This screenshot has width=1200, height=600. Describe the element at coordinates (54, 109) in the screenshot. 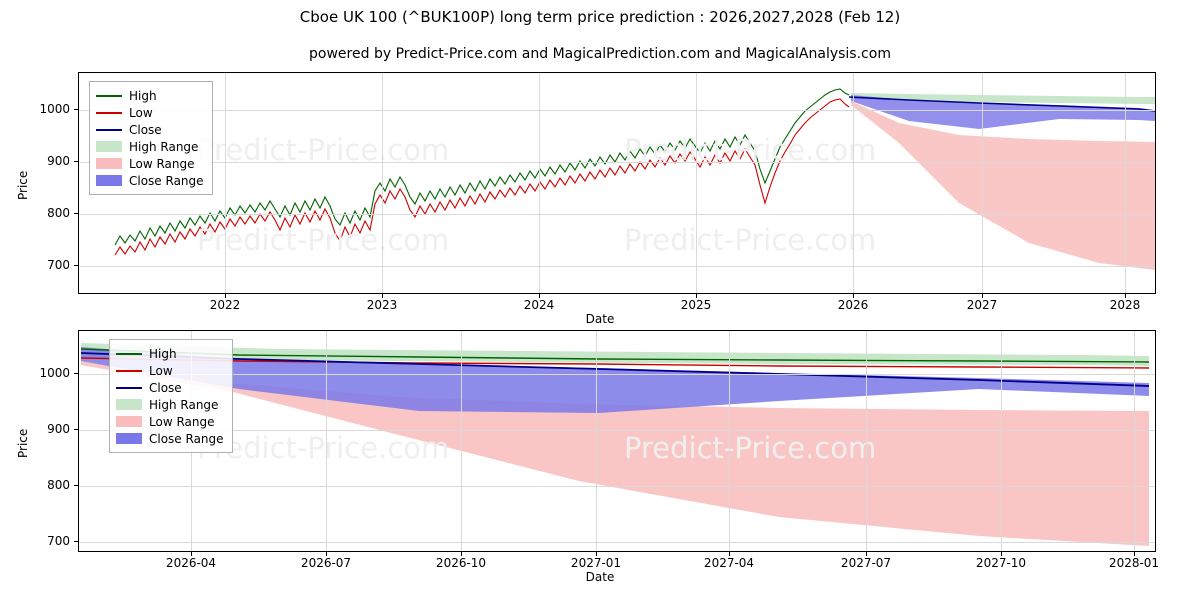

I see `top-ytick-1000: 1000` at that location.